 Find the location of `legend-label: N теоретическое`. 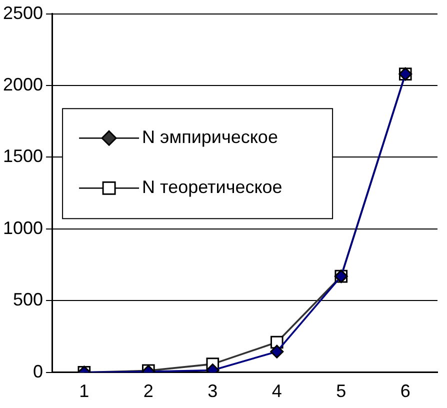

legend-label: N теоретическое is located at coordinates (212, 187).